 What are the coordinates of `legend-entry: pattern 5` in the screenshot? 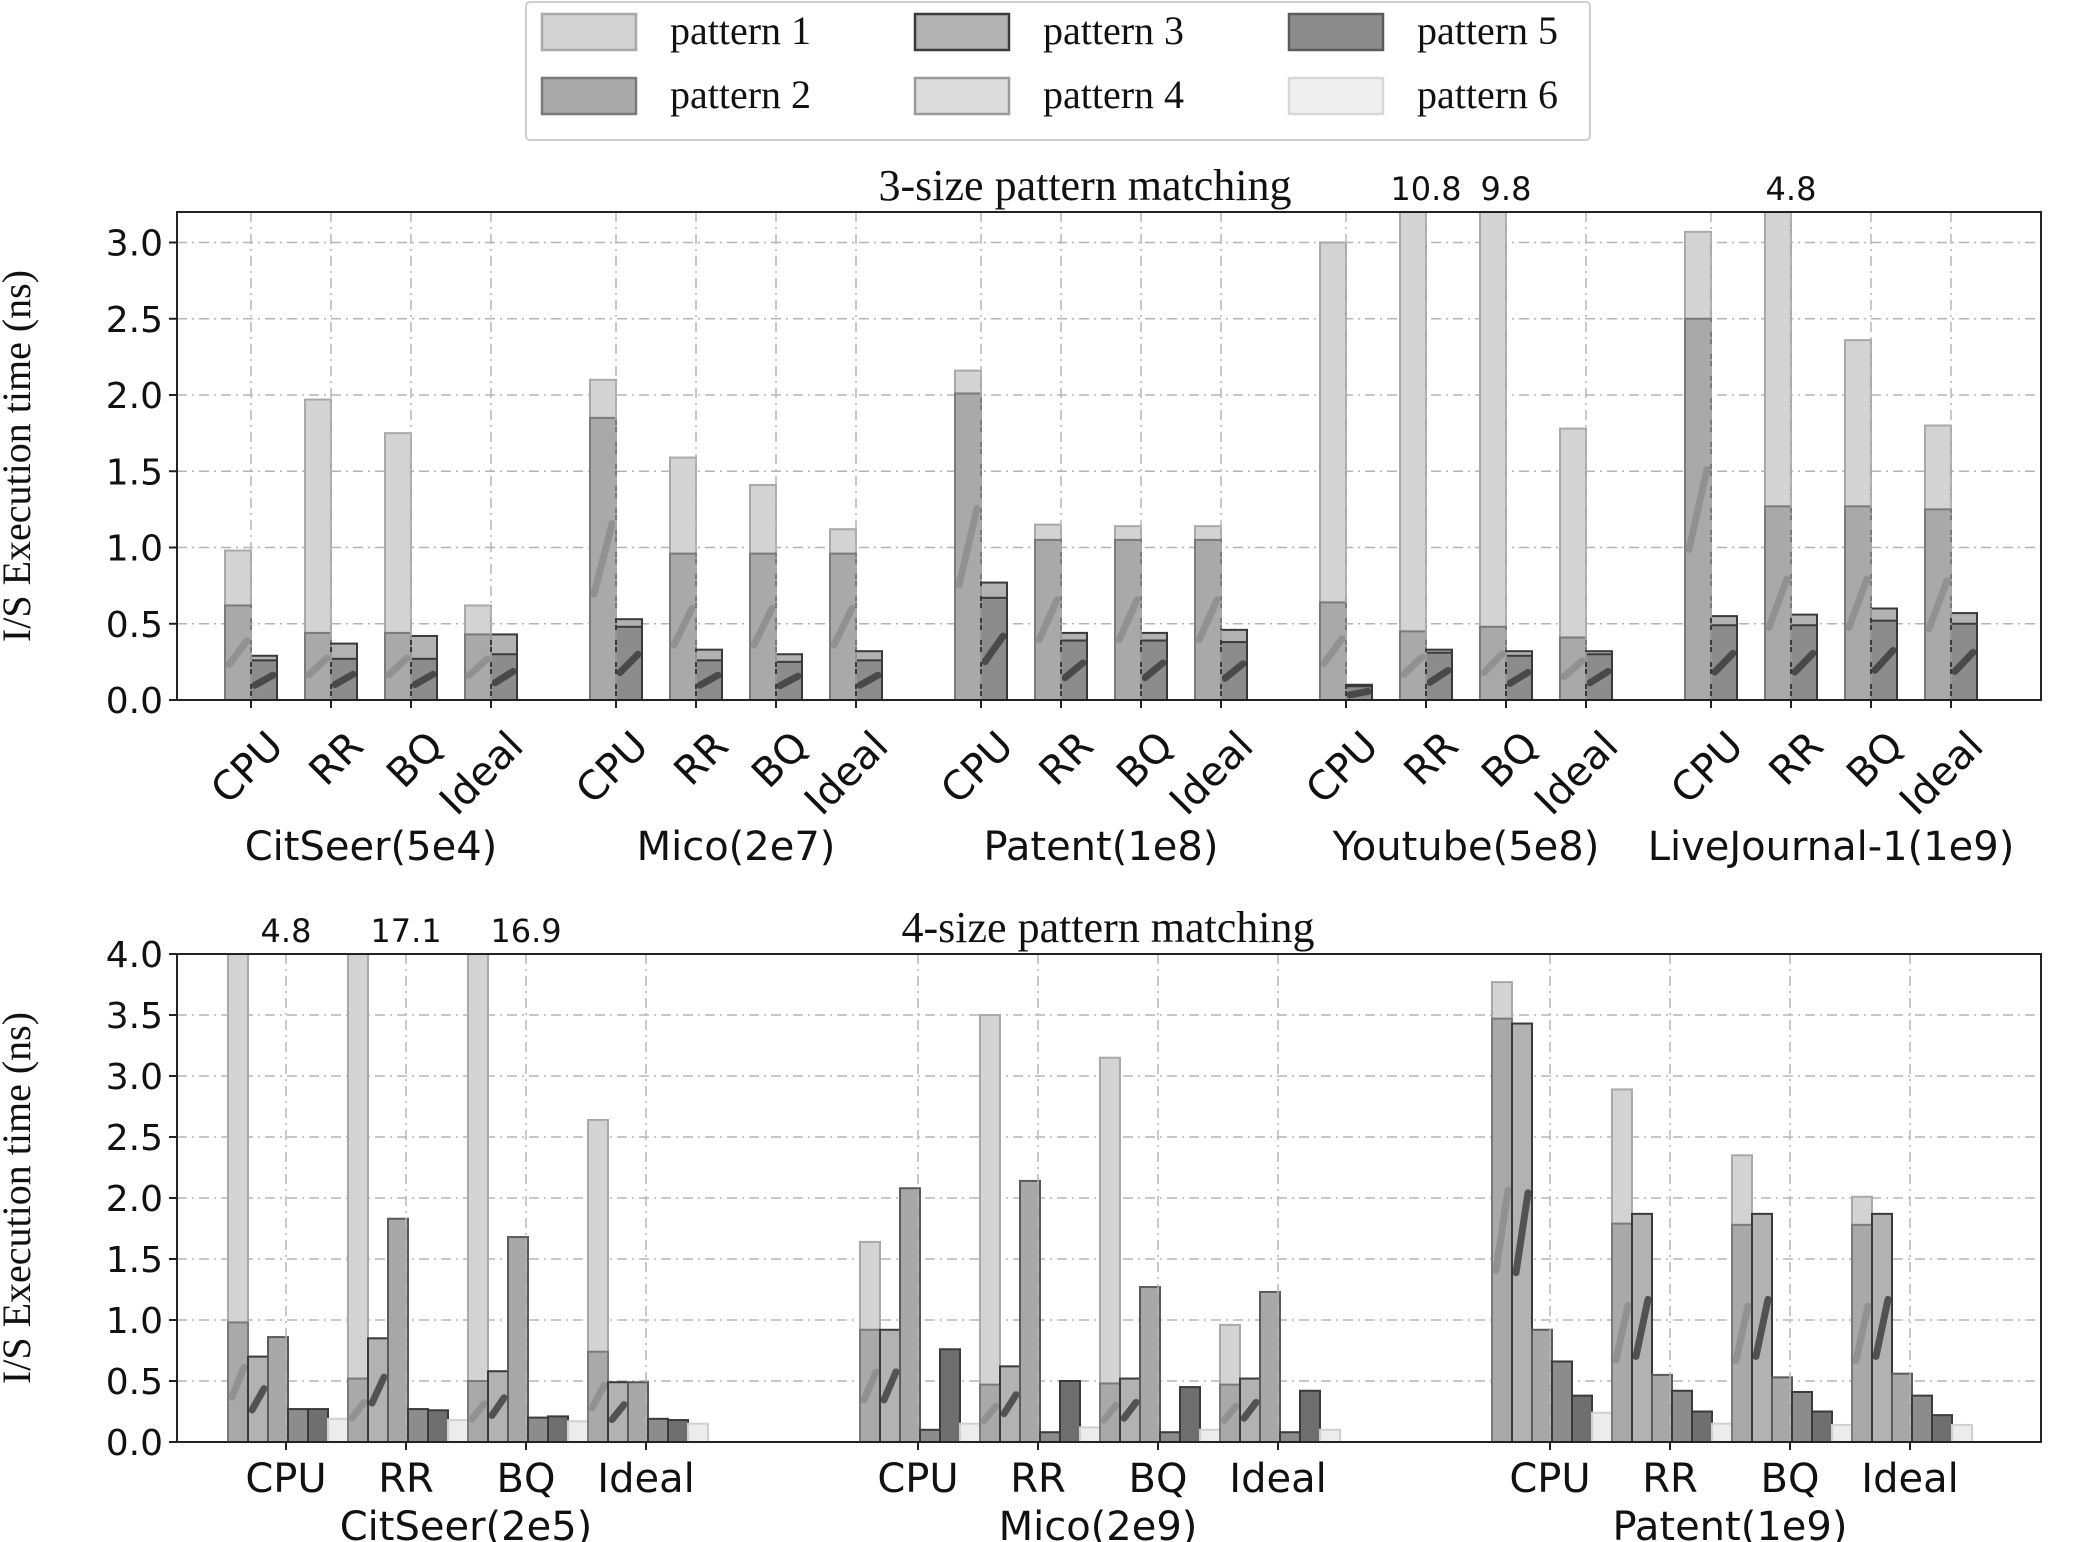 It's located at (1422, 30).